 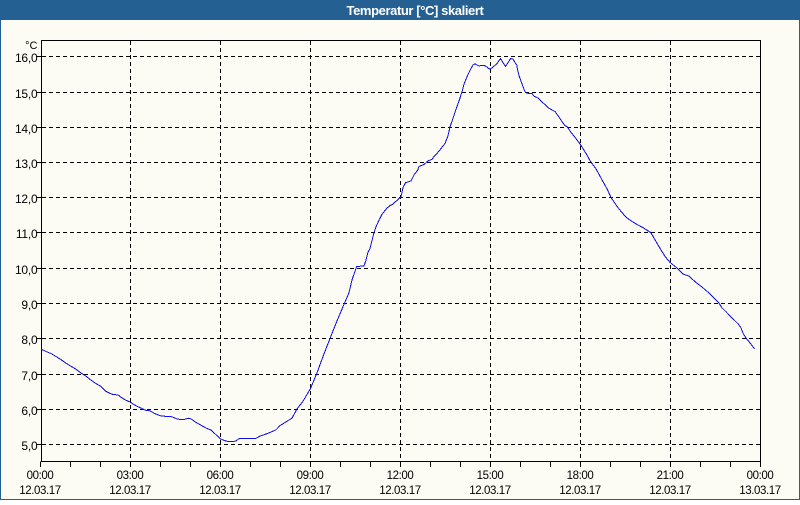 I want to click on svg-text: 8,0, so click(x=29, y=340).